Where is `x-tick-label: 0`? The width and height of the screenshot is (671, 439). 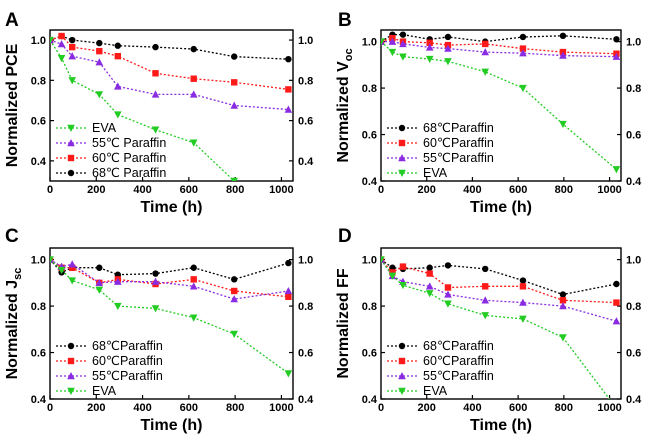 x-tick-label: 0 is located at coordinates (50, 190).